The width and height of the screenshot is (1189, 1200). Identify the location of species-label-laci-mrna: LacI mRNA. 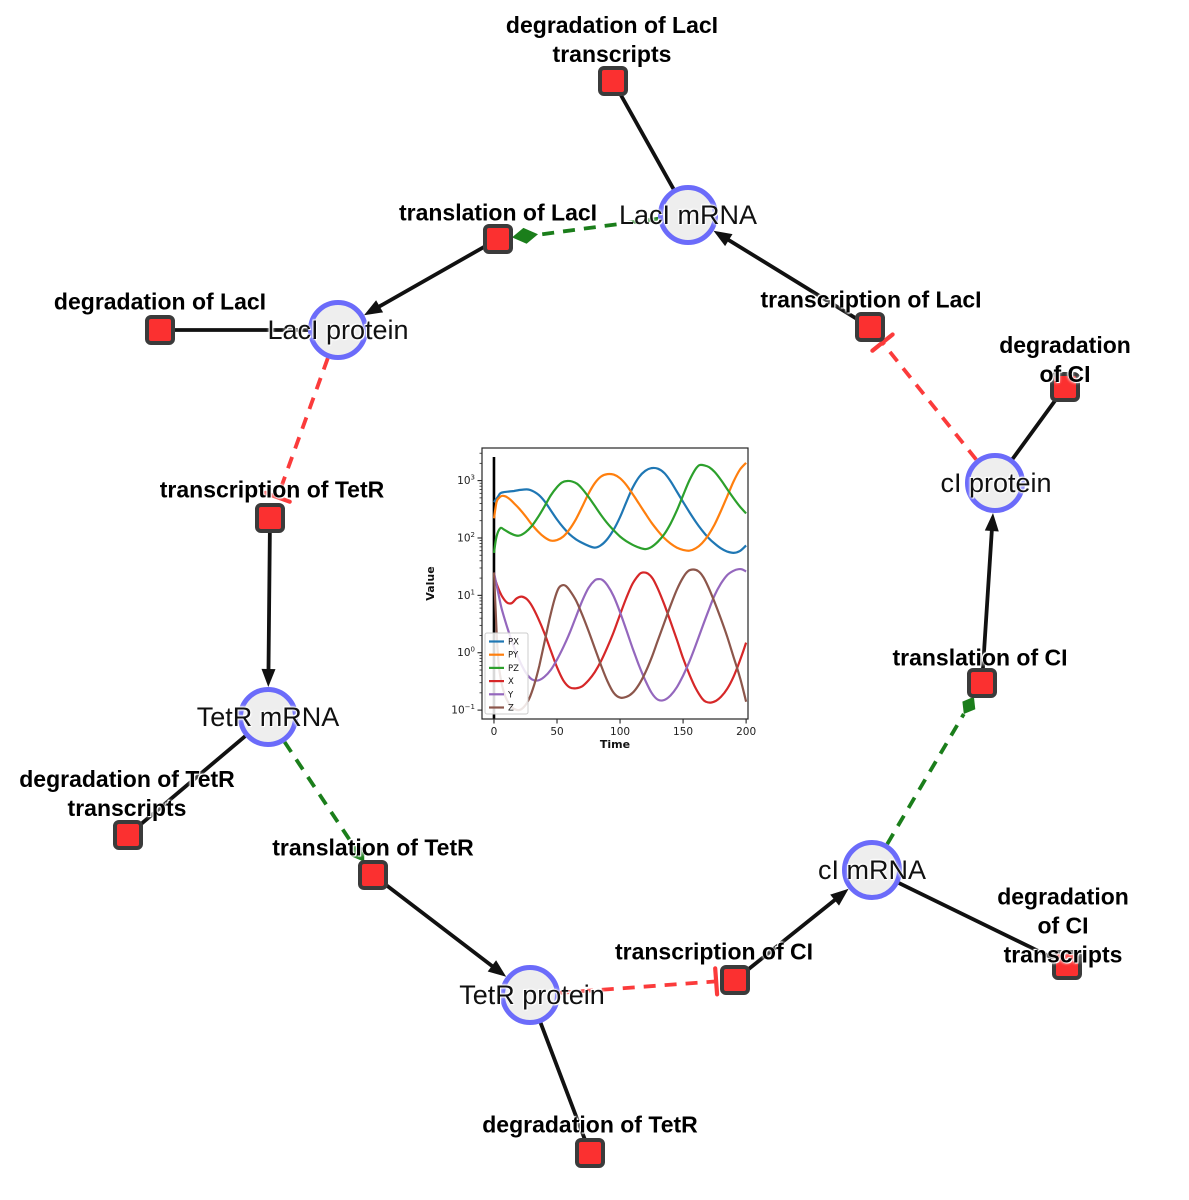
(688, 214).